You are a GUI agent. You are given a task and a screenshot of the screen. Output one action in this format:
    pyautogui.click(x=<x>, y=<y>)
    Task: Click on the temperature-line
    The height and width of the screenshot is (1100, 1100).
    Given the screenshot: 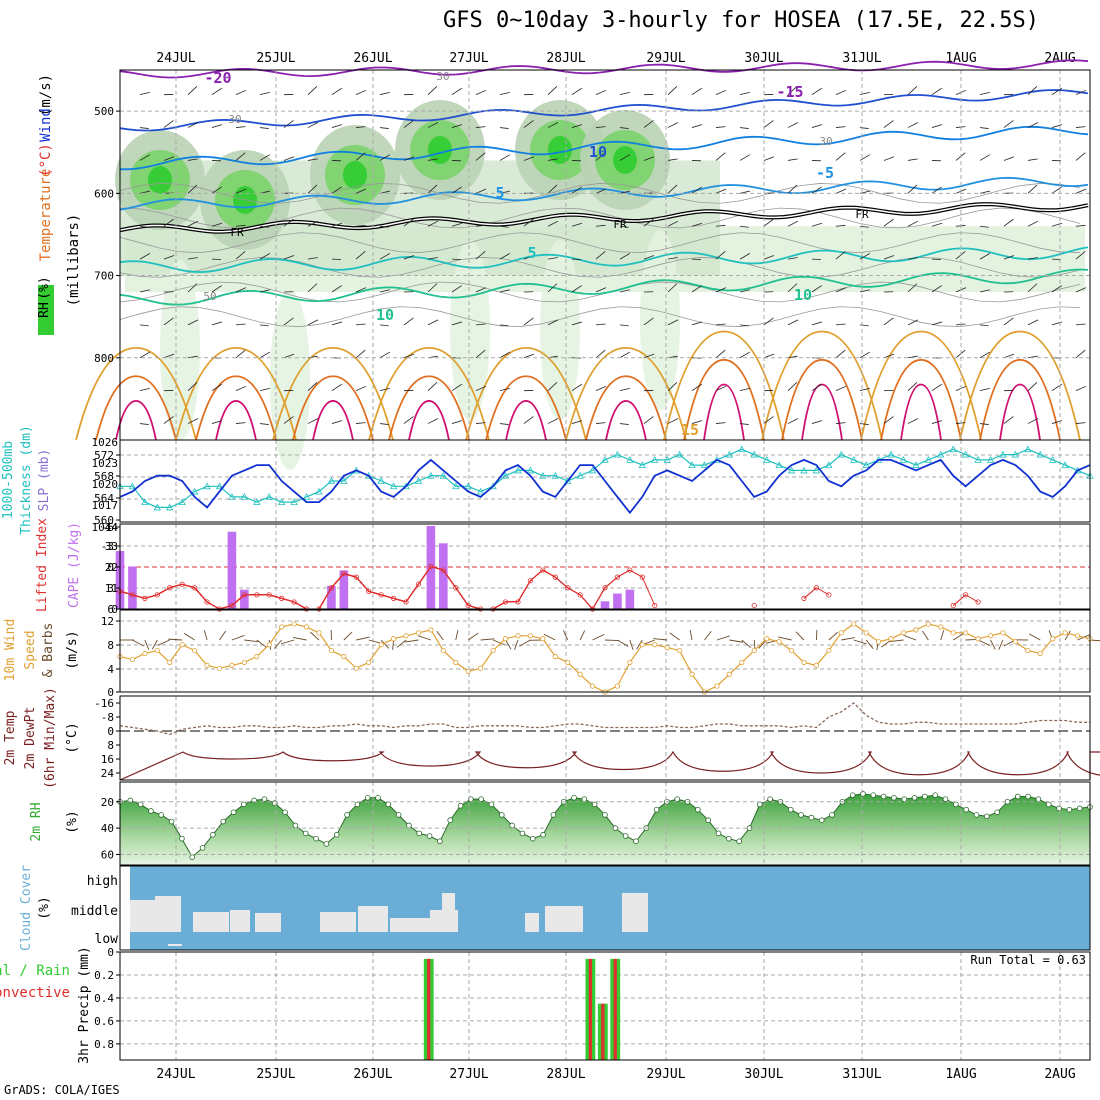 What is the action you would take?
    pyautogui.click(x=609, y=765)
    